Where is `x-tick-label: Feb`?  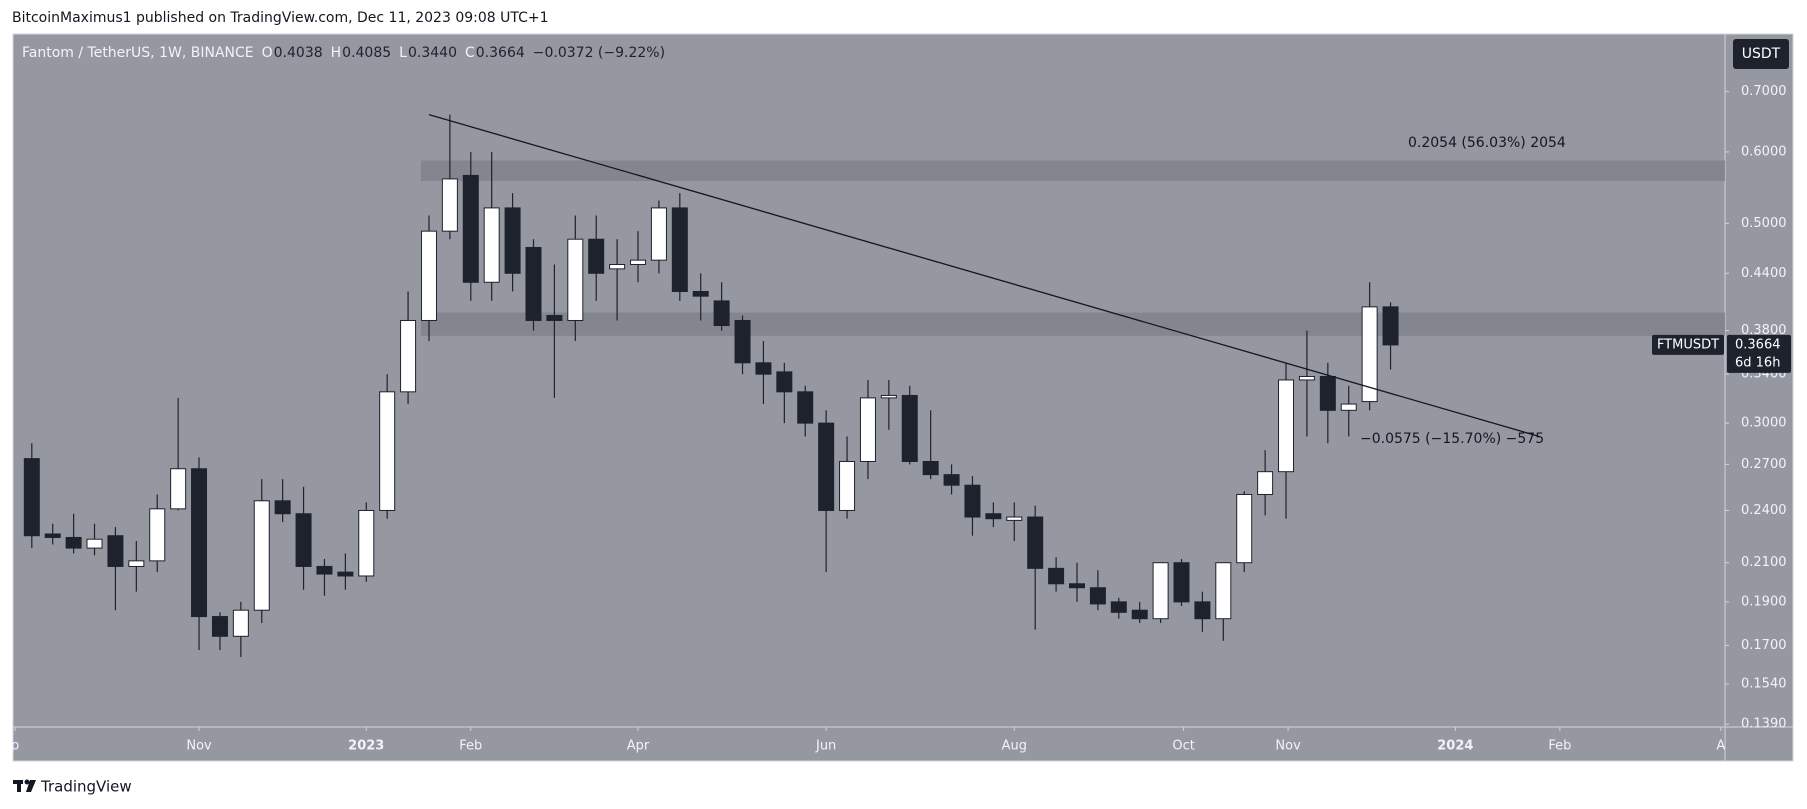 x-tick-label: Feb is located at coordinates (1559, 746).